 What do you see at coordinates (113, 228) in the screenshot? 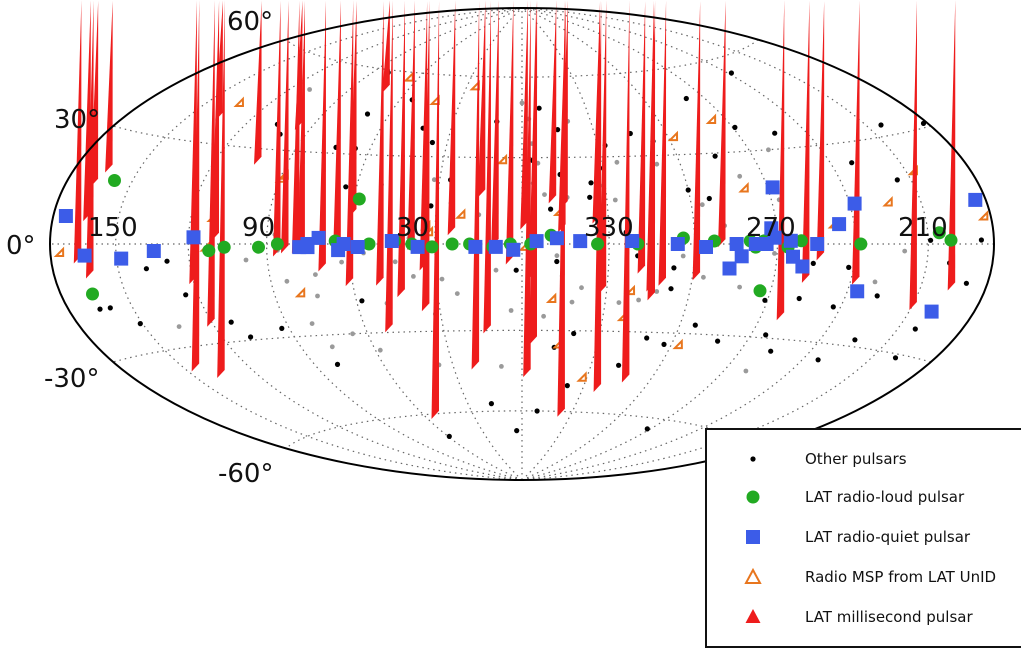
I see `lon-tick-label-150: 150` at bounding box center [113, 228].